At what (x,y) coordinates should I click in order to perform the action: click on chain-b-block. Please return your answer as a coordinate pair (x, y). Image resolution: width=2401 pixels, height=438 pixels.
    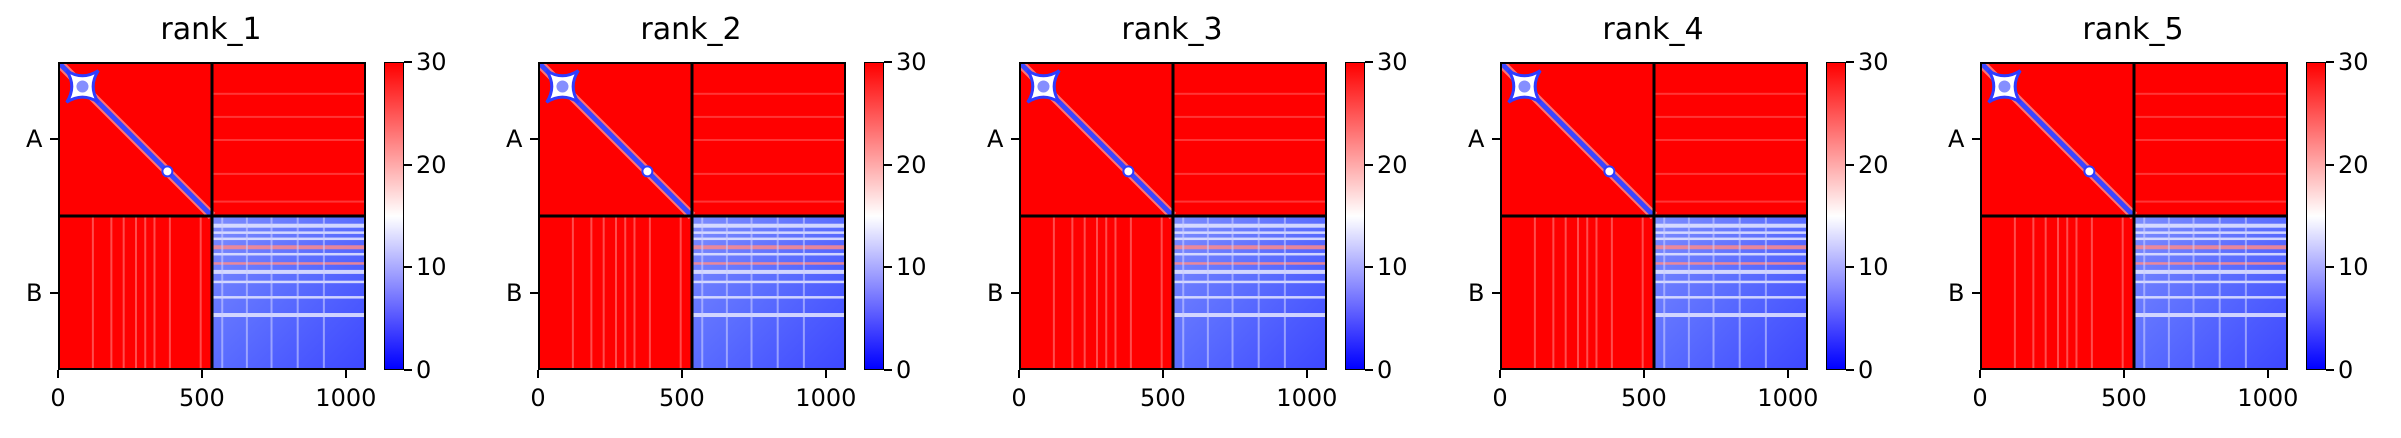
    Looking at the image, I should click on (289, 293).